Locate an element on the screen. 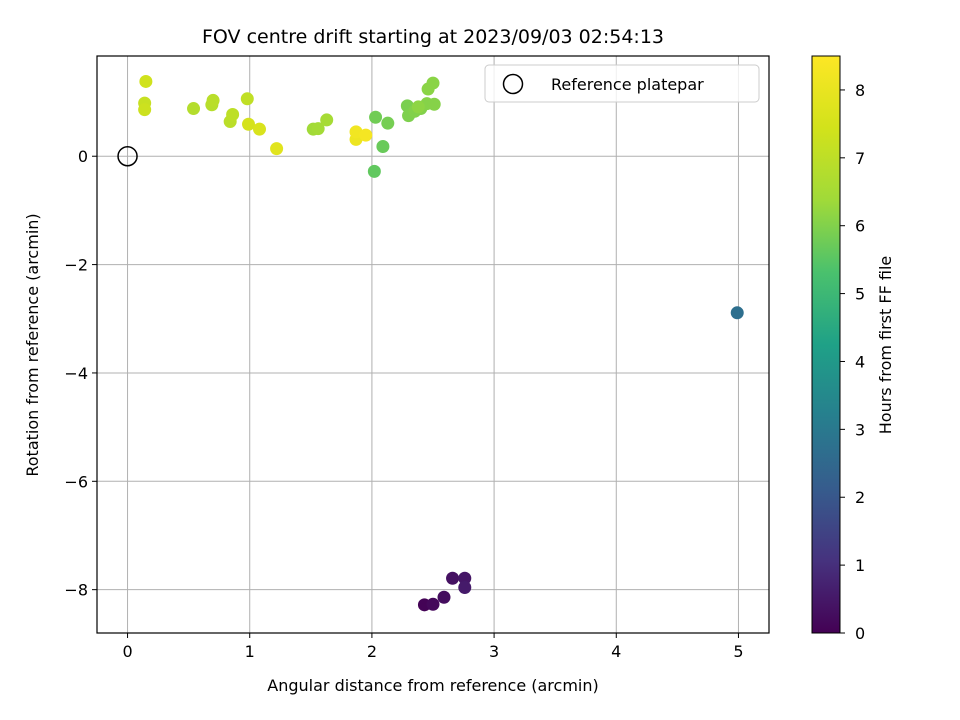  x-tick-label: 4 is located at coordinates (616, 651).